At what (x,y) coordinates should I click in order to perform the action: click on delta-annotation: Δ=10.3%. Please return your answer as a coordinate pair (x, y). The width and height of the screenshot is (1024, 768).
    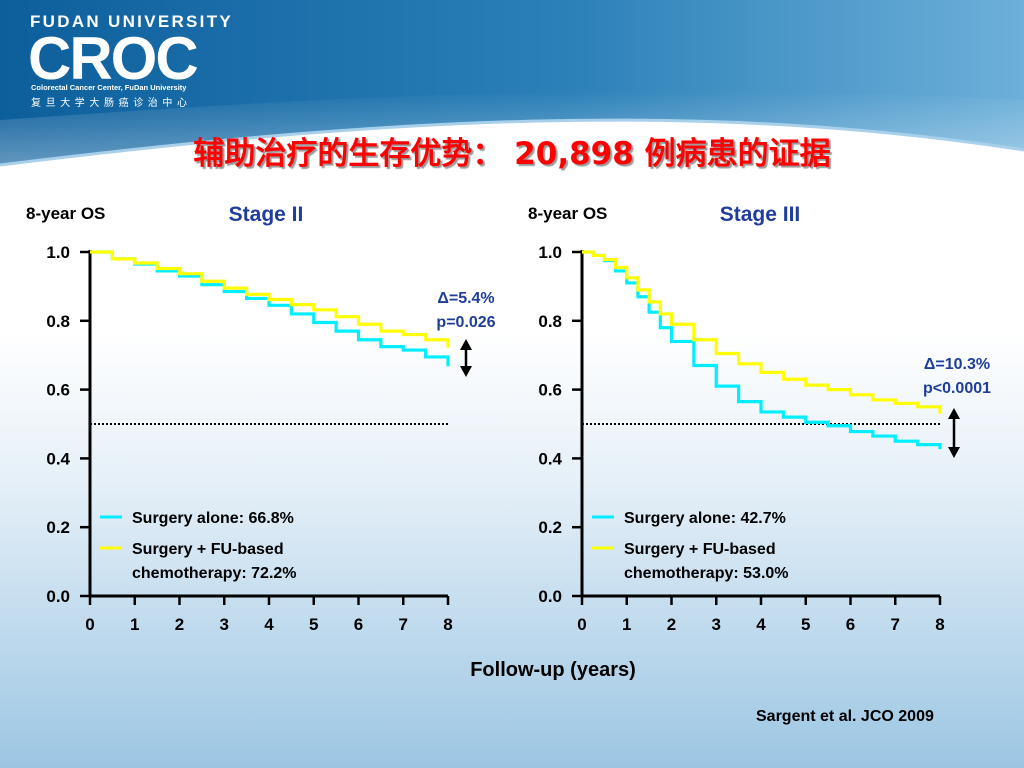
    Looking at the image, I should click on (957, 364).